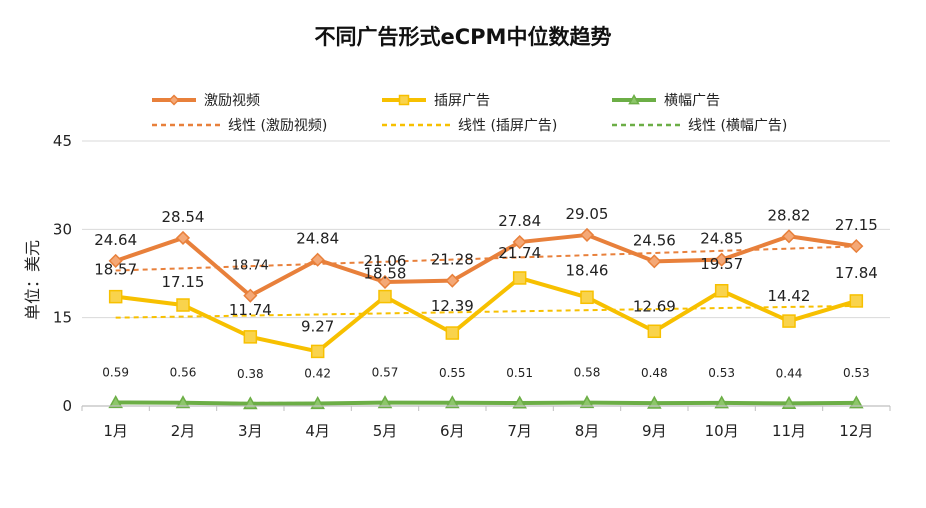  Describe the element at coordinates (587, 431) in the screenshot. I see `x-tick-label: 8月` at that location.